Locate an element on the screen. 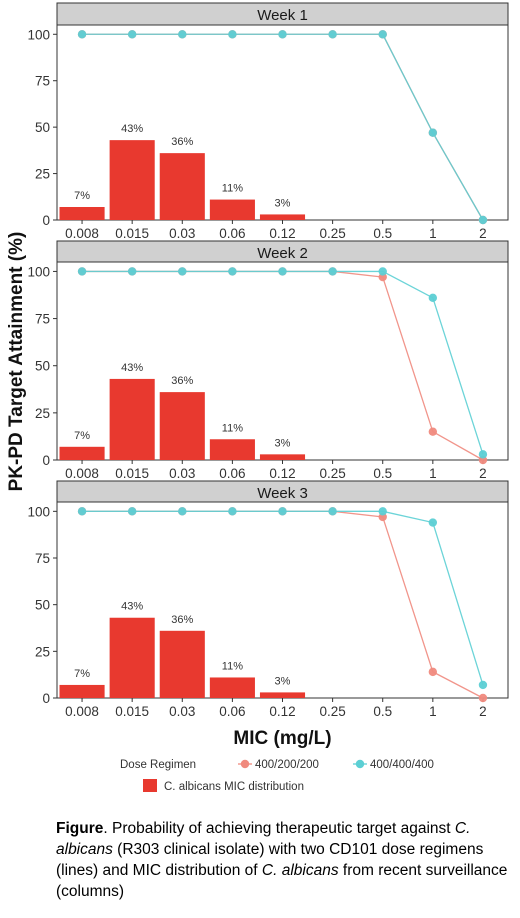  x-axis-title: MIC (mg/L) is located at coordinates (282, 738).